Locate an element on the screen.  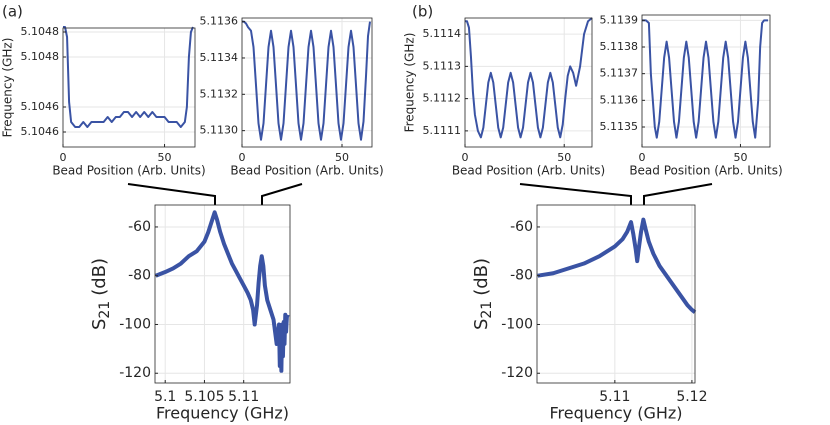
panel-label: (a) is located at coordinates (12, 12).